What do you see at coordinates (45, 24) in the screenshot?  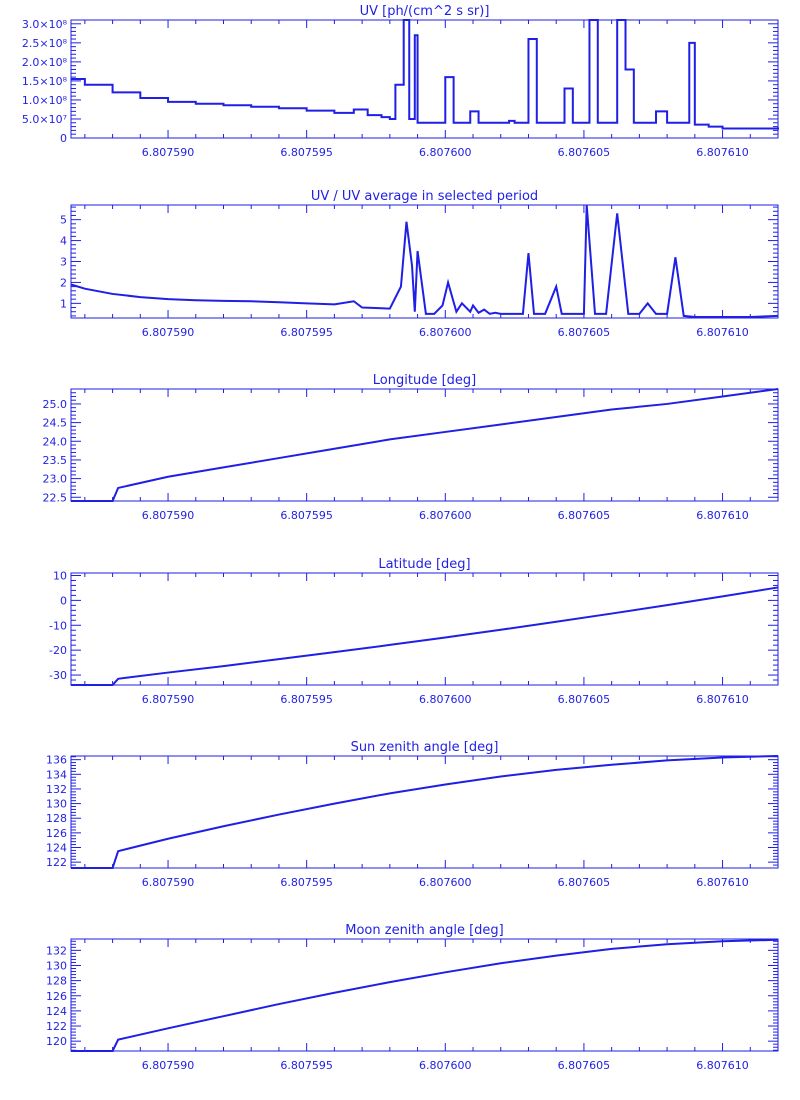 I see `y-tick-label: 3.0×10⁸` at bounding box center [45, 24].